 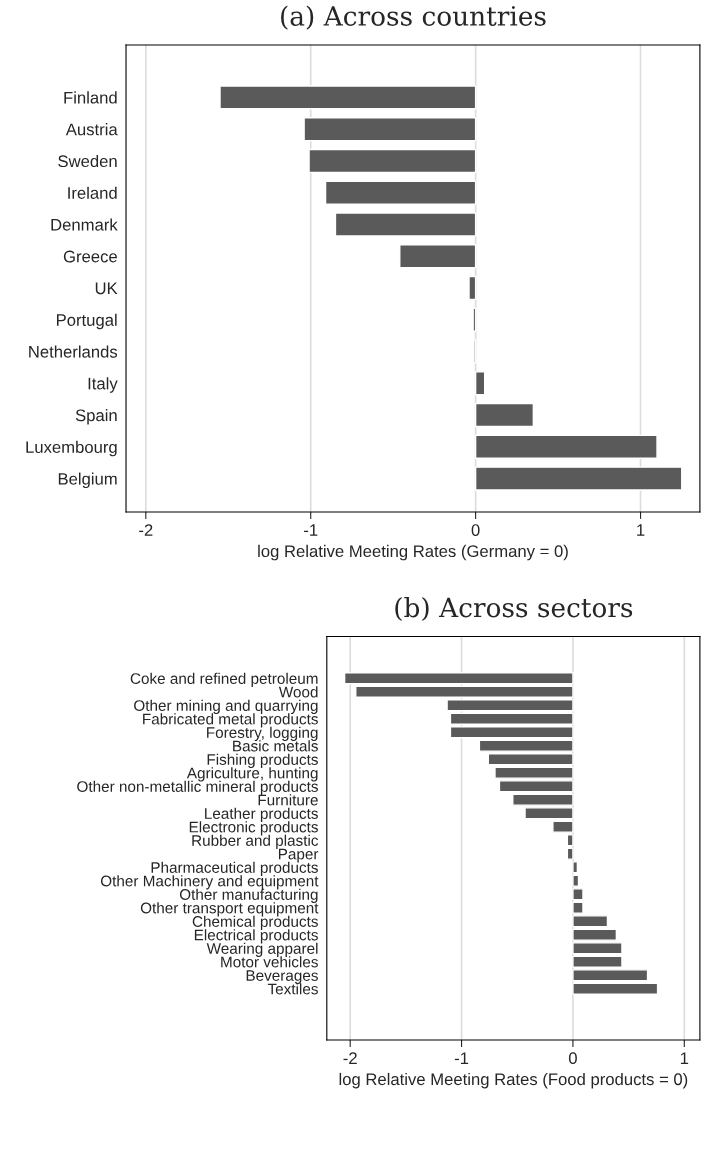 I want to click on y-tick-label: Italy, so click(x=103, y=385).